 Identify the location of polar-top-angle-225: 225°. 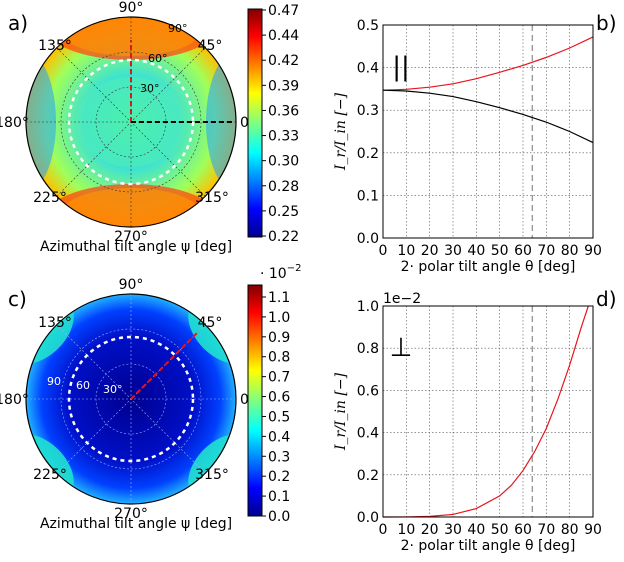
(50, 198).